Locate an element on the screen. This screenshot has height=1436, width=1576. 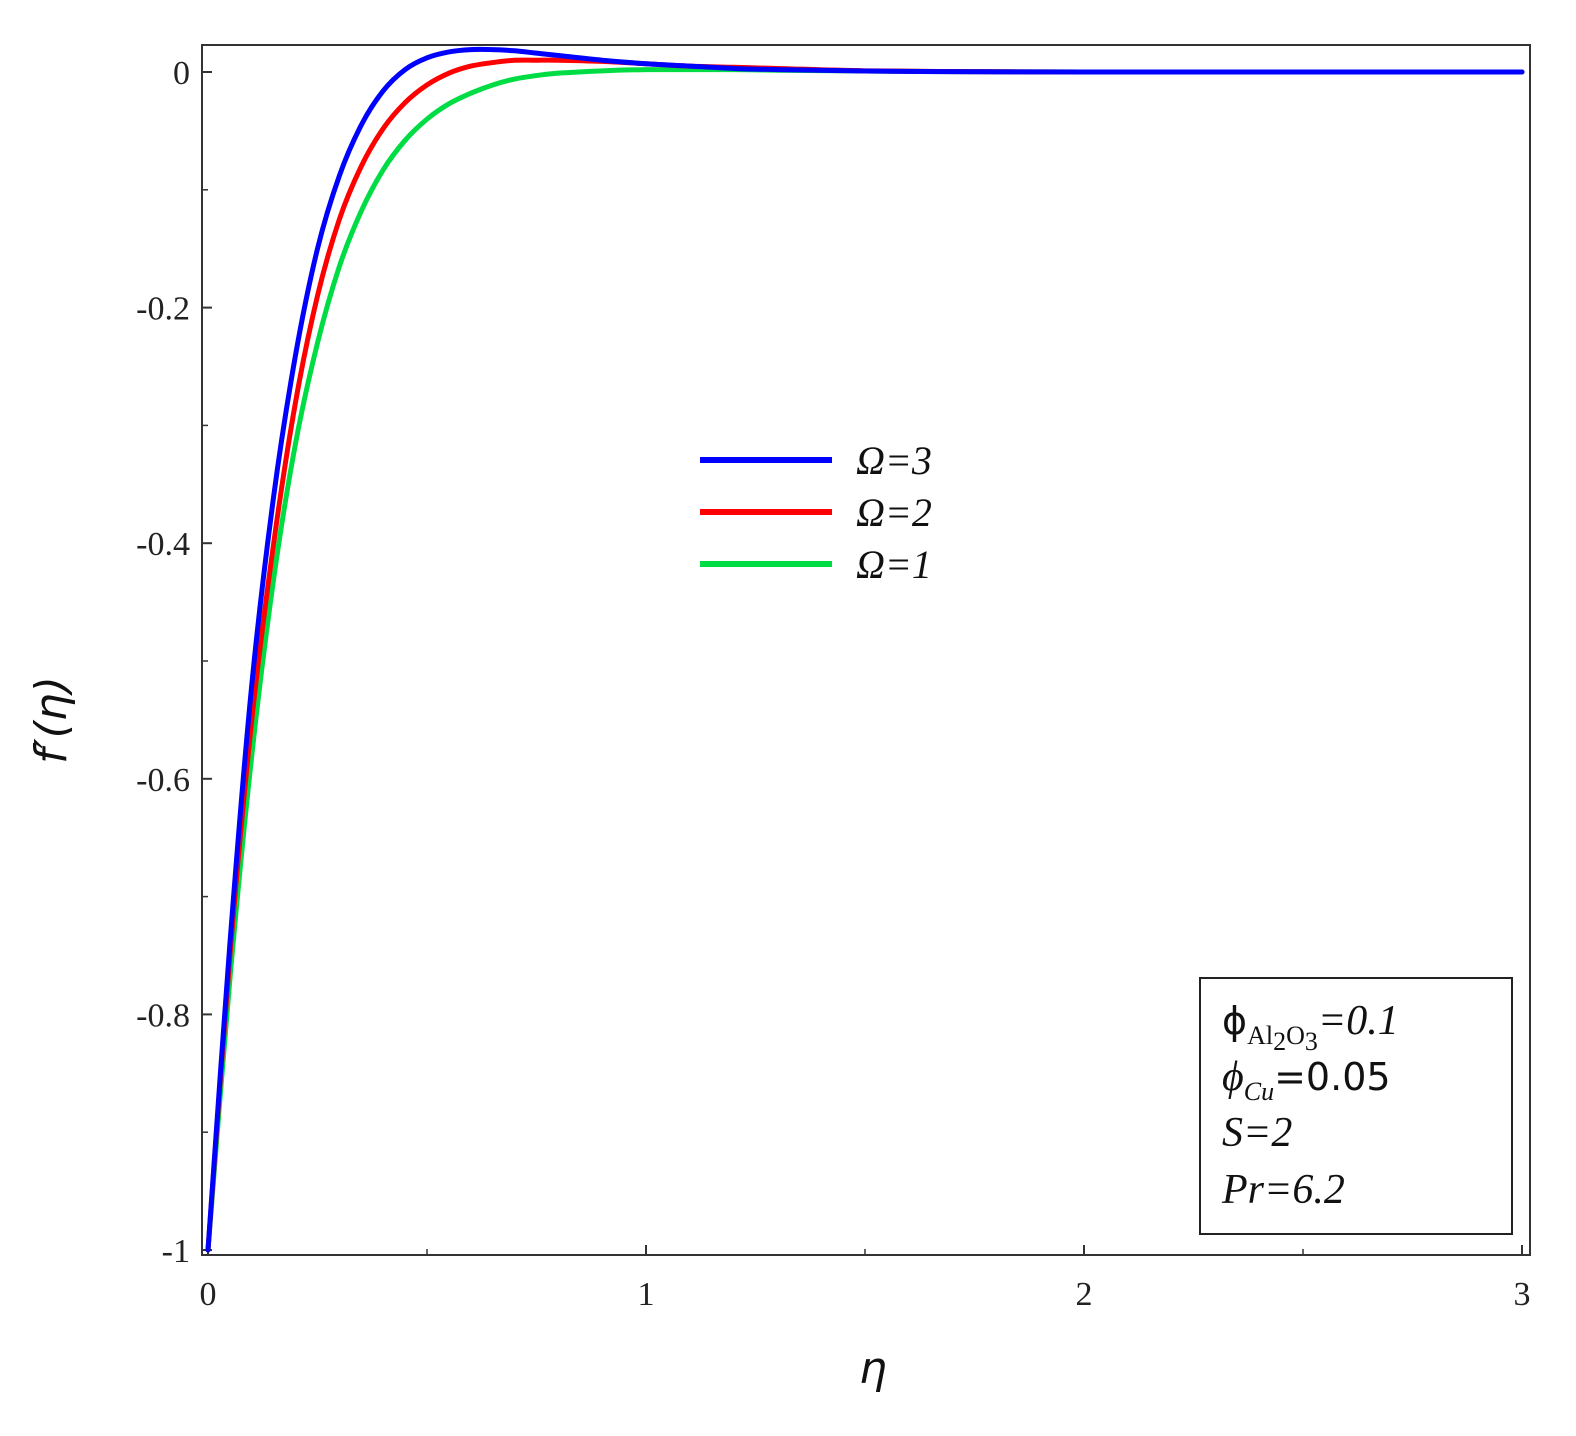
param-al-sub: Al is located at coordinates (1260, 1035).